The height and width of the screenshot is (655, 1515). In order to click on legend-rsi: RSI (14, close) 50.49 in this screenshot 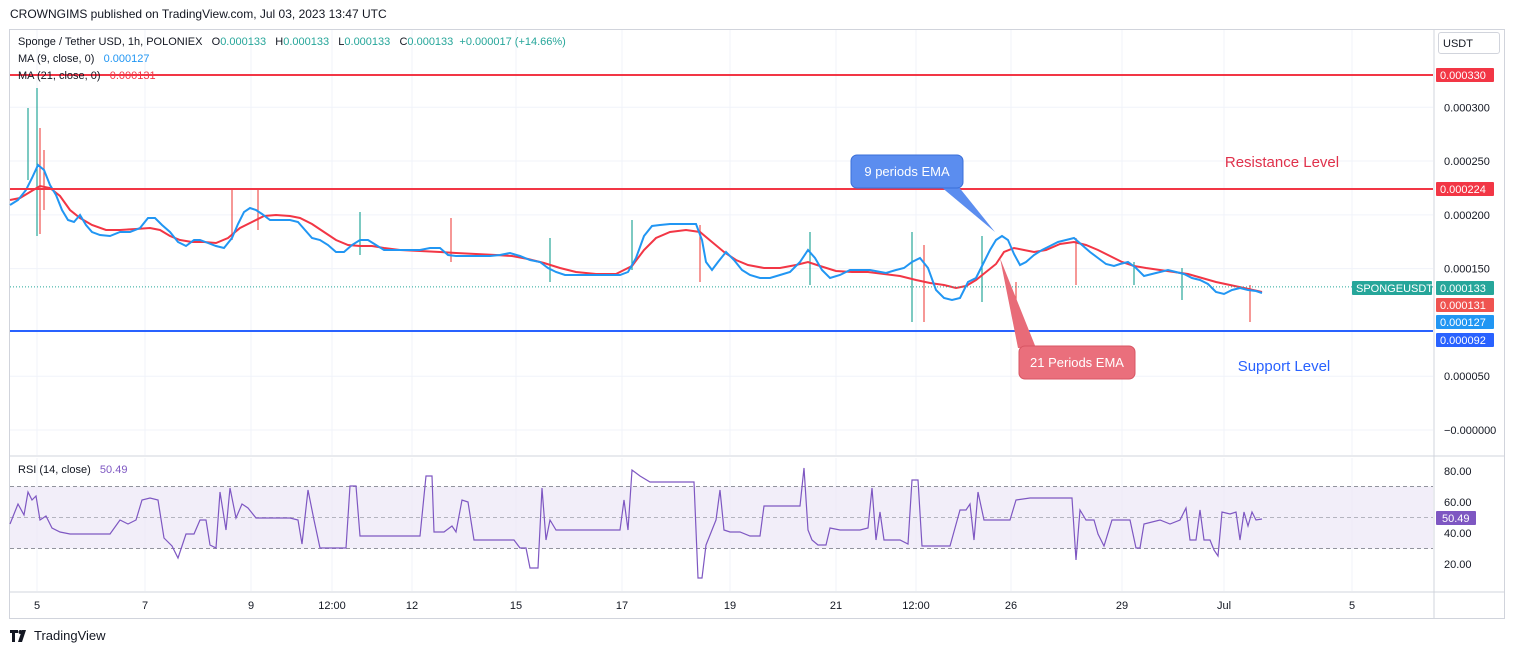, I will do `click(72, 470)`.